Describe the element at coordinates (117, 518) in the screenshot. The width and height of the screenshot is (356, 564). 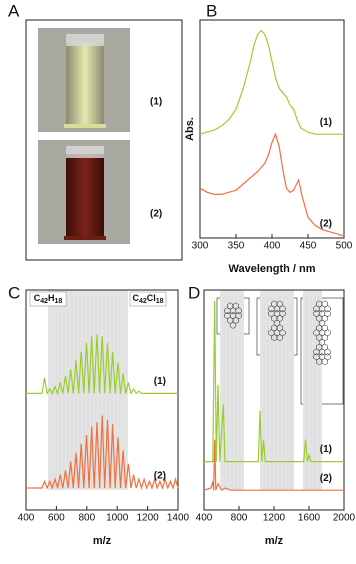
I see `x-tick-label: 1000` at that location.